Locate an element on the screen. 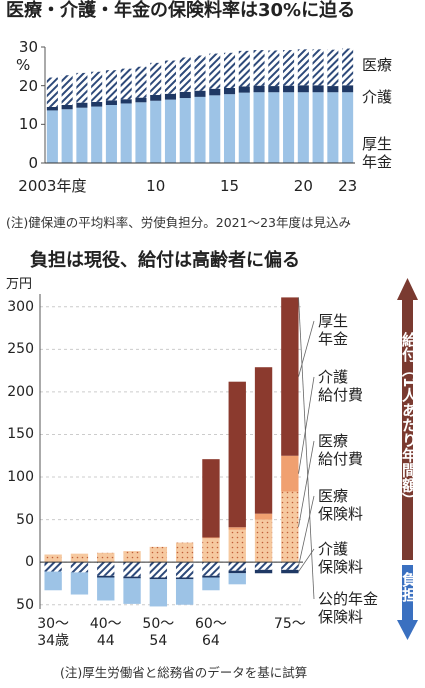  burden-arrow is located at coordinates (407, 602).